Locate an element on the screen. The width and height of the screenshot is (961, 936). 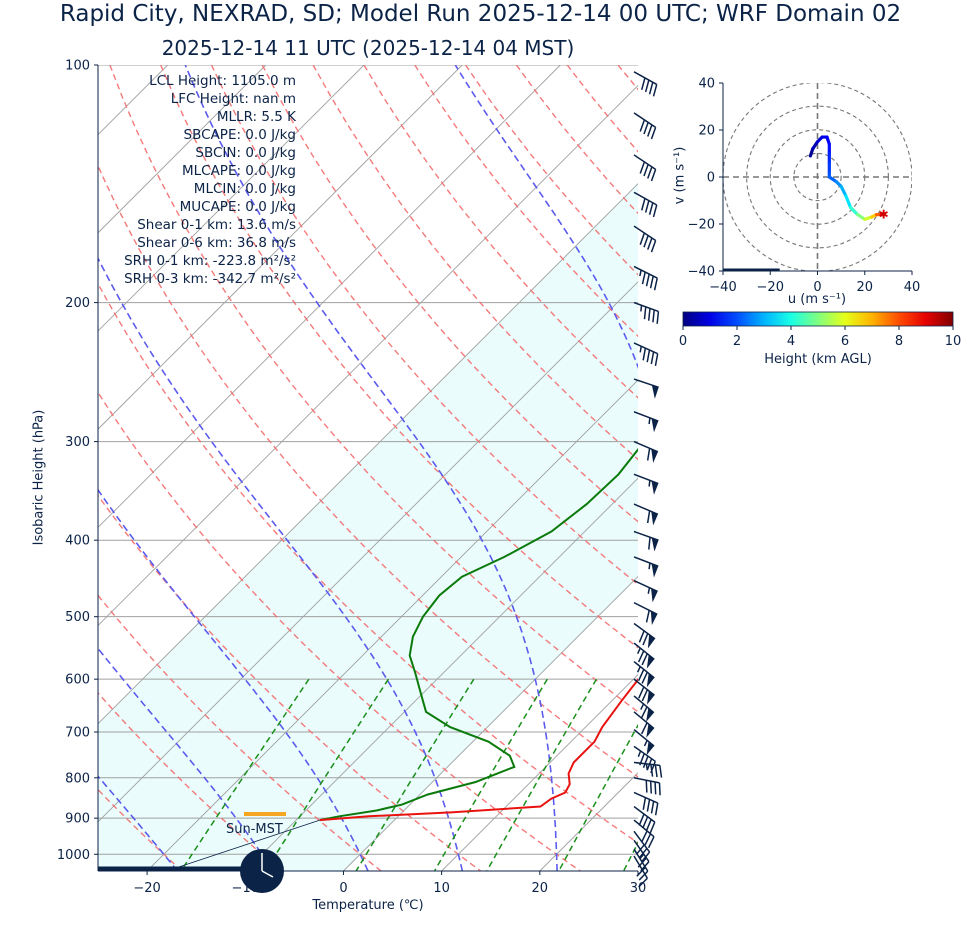
colorbar-tick-label: 10 is located at coordinates (953, 341).